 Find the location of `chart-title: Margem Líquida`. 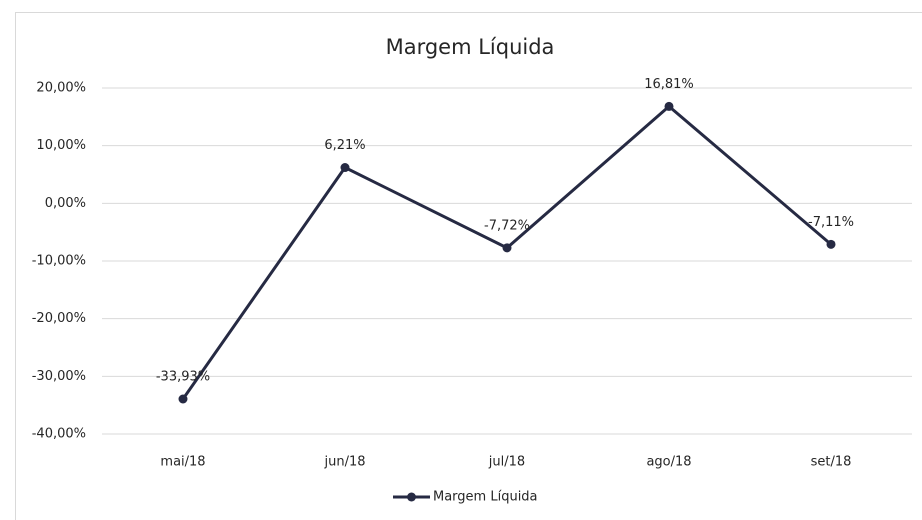

chart-title: Margem Líquida is located at coordinates (470, 47).